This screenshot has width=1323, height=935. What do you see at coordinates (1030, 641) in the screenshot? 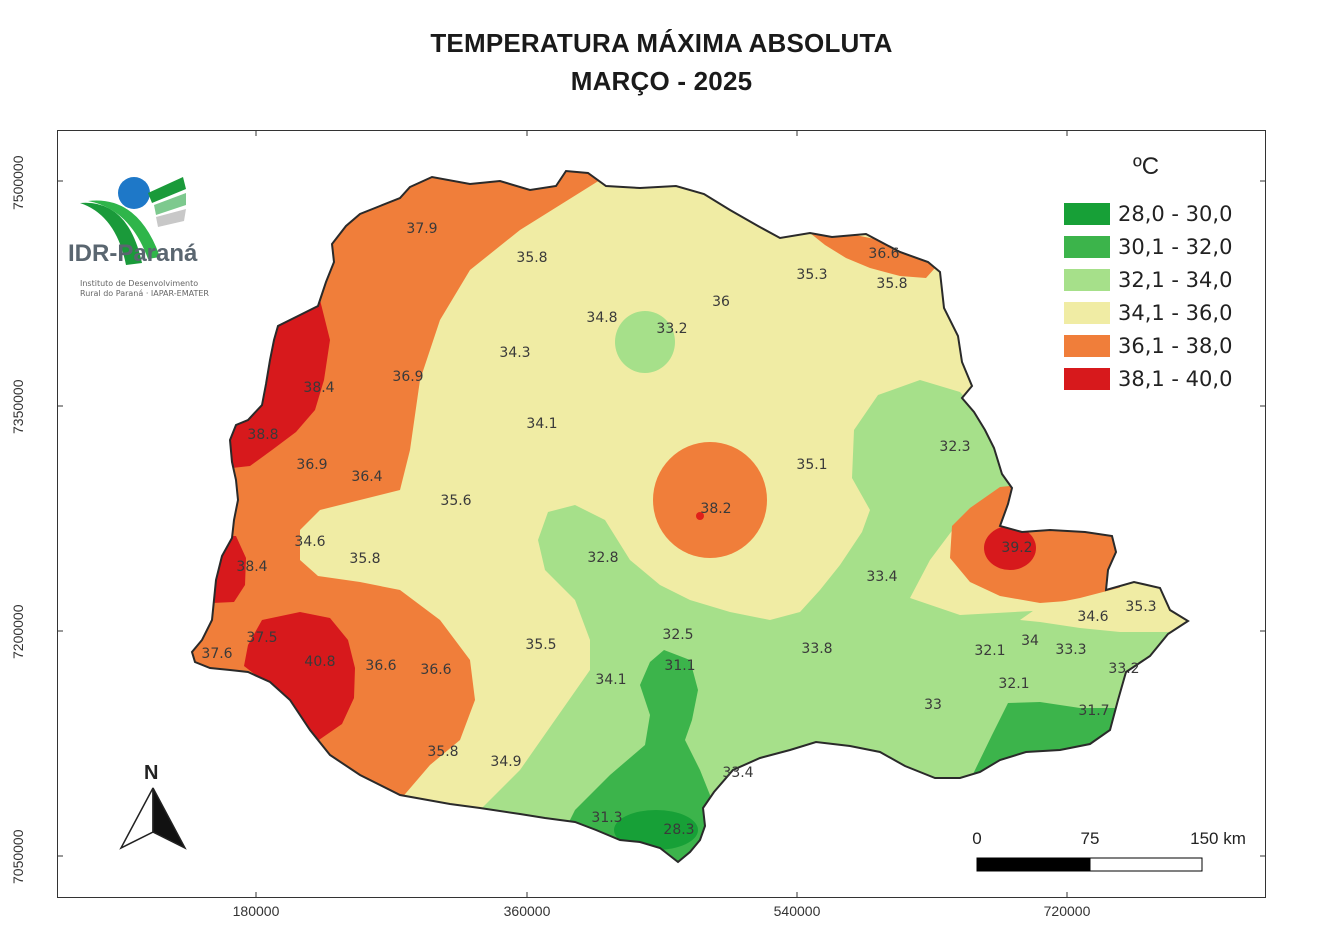
I see `station-value: 34` at bounding box center [1030, 641].